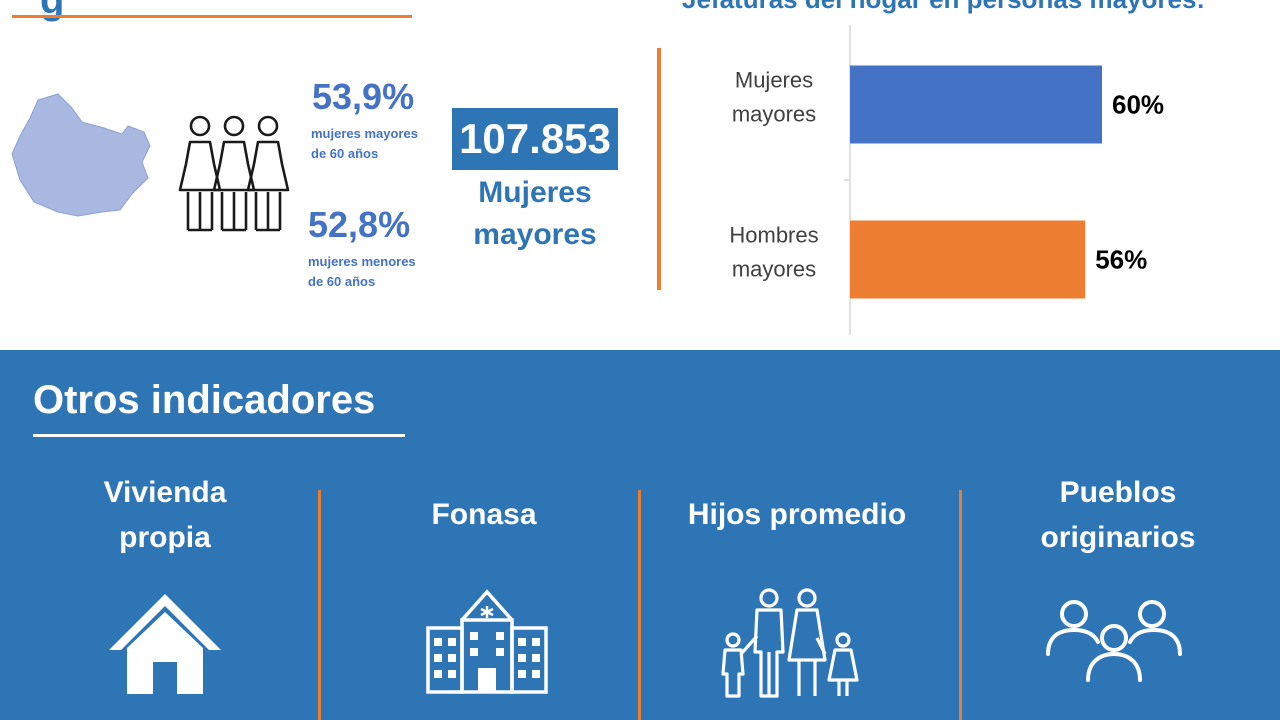 The image size is (1280, 720). What do you see at coordinates (535, 139) in the screenshot?
I see `total-older-women-value: 107.853` at bounding box center [535, 139].